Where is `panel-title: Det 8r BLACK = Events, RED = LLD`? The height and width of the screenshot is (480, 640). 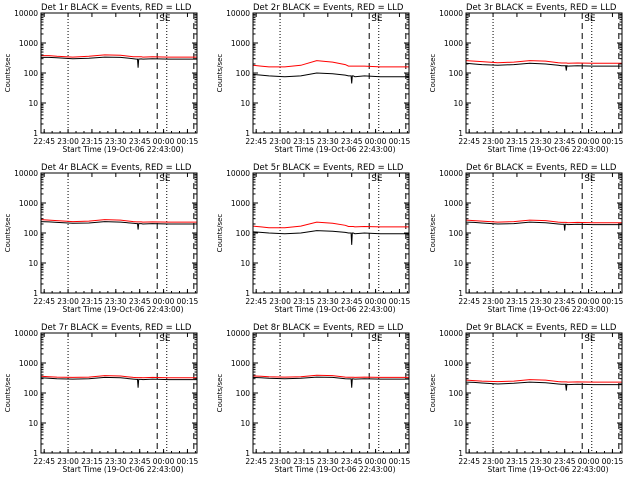 panel-title: Det 8r BLACK = Events, RED = LLD is located at coordinates (328, 328).